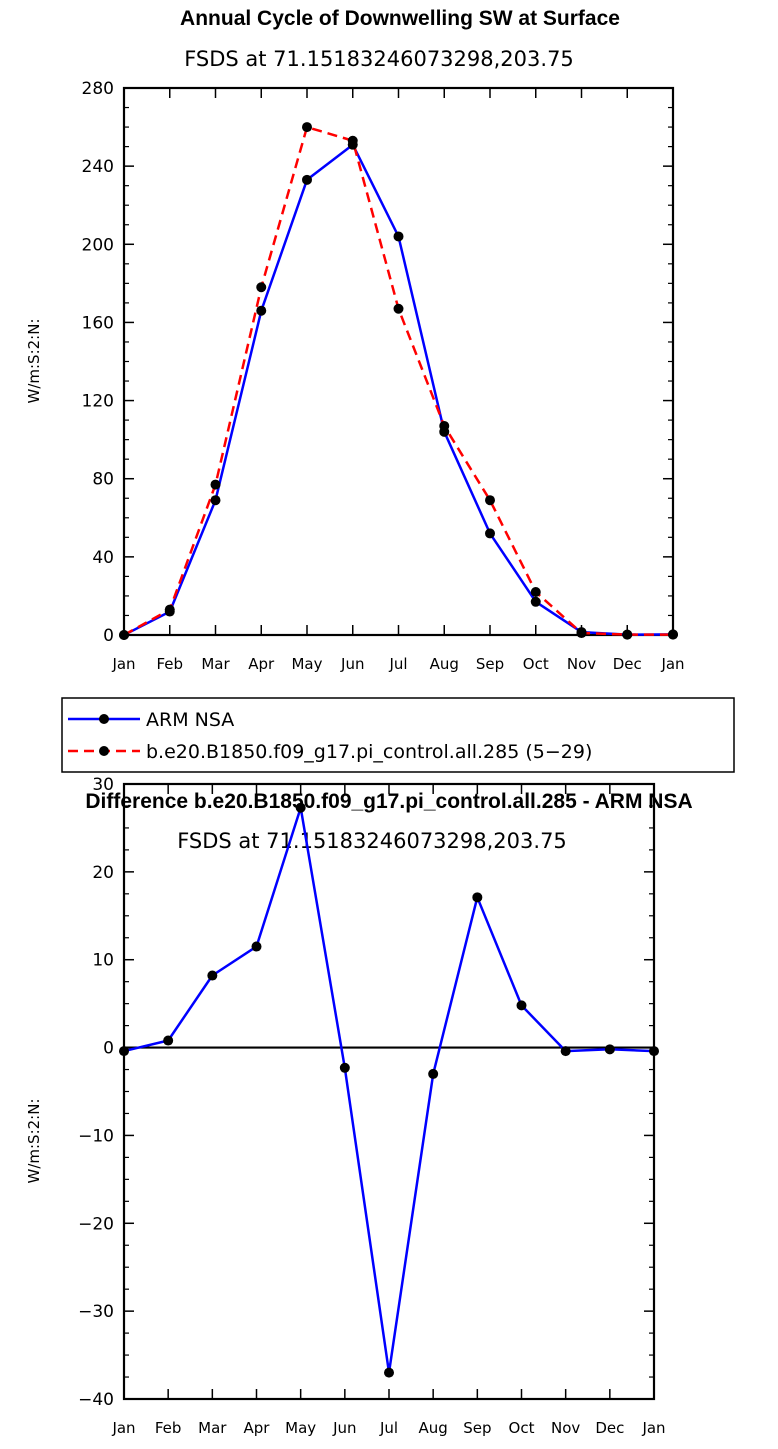 The width and height of the screenshot is (778, 1449). What do you see at coordinates (103, 480) in the screenshot?
I see `y-tick-label: 80` at bounding box center [103, 480].